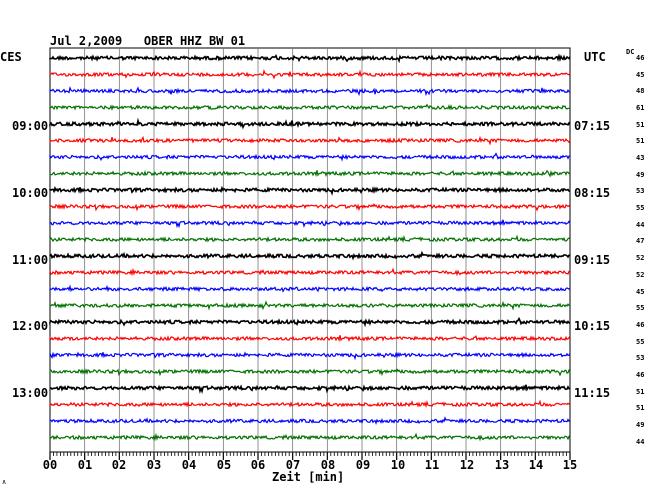  I want to click on x-tick-label: 11, so click(432, 465).